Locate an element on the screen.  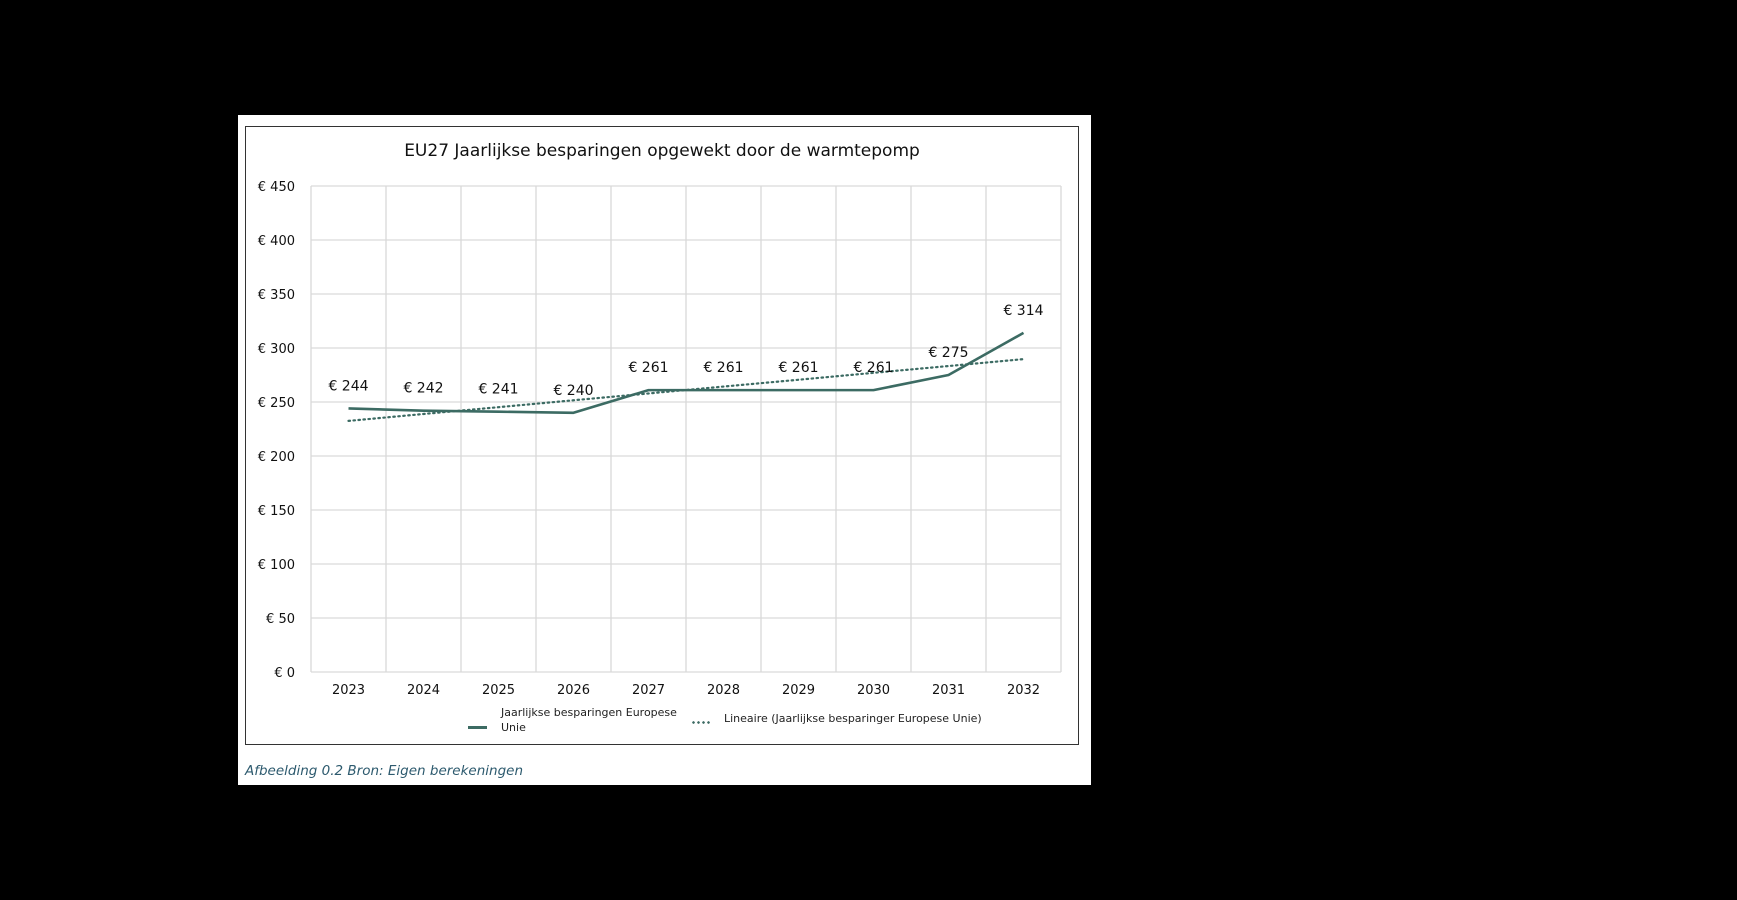
data-label: € 240 is located at coordinates (573, 391).